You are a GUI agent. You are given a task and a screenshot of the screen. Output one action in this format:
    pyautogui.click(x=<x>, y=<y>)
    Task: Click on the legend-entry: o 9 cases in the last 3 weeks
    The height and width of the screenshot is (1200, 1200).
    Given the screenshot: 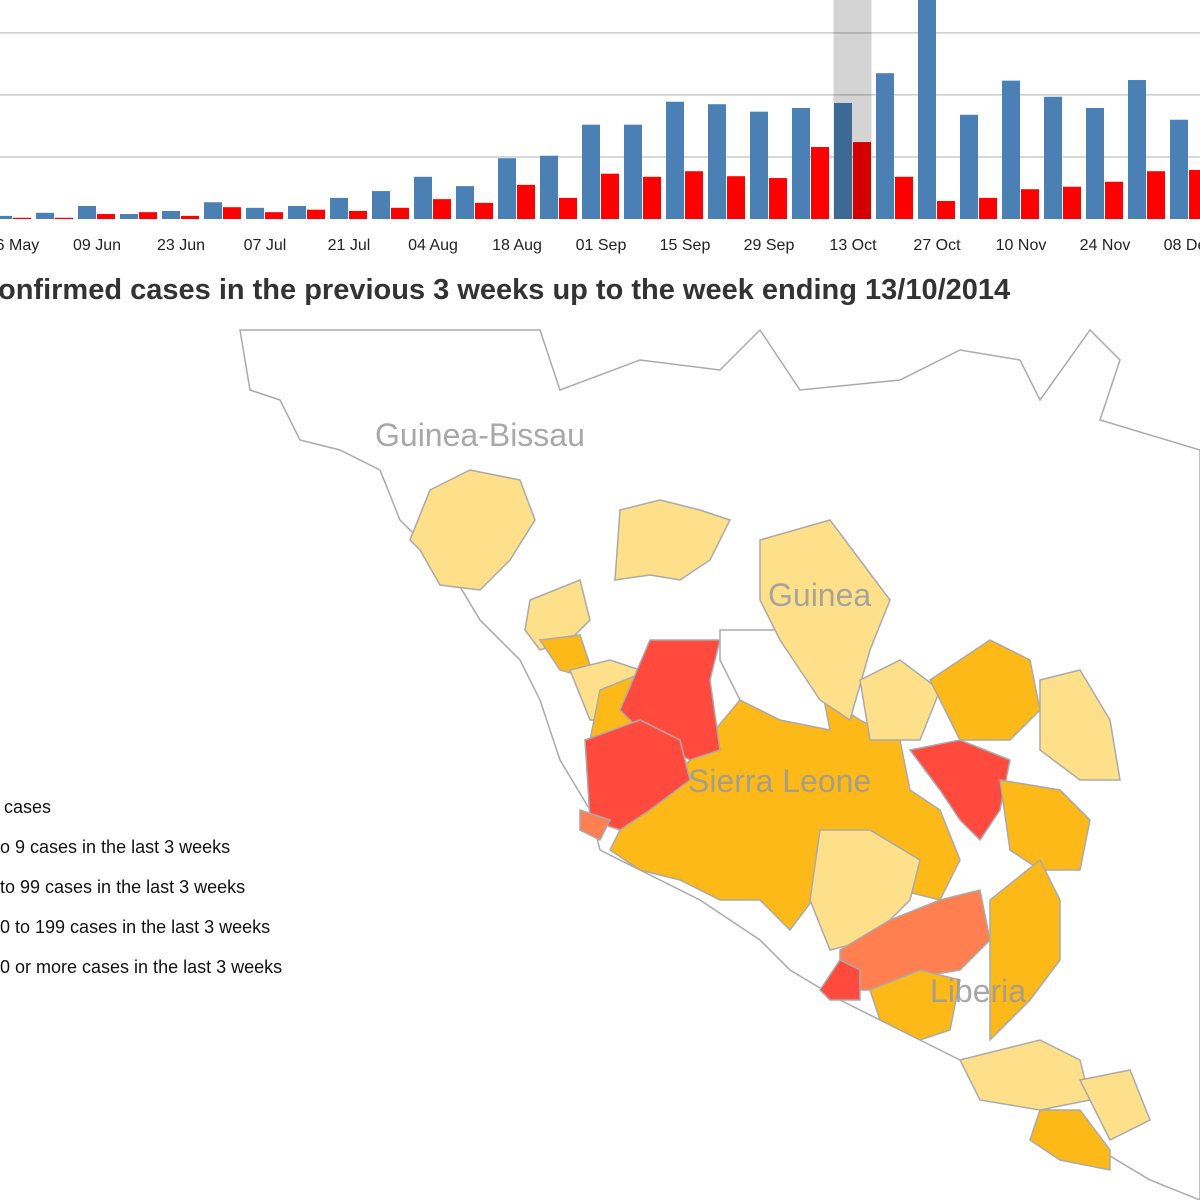 What is the action you would take?
    pyautogui.click(x=115, y=847)
    